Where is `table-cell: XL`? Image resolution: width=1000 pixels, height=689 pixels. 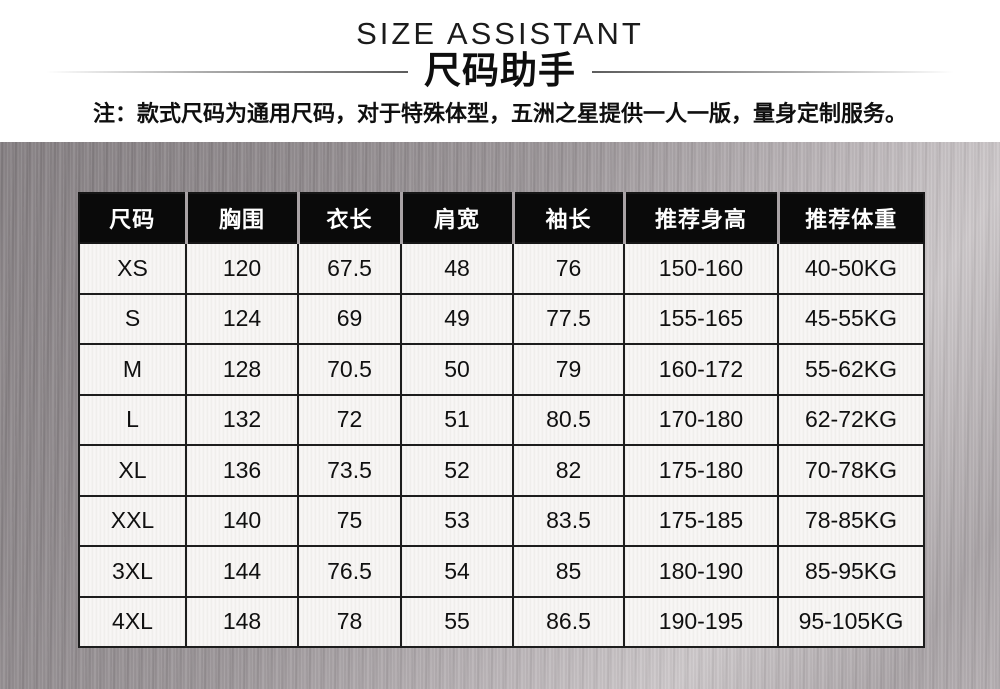 table-cell: XL is located at coordinates (132, 470).